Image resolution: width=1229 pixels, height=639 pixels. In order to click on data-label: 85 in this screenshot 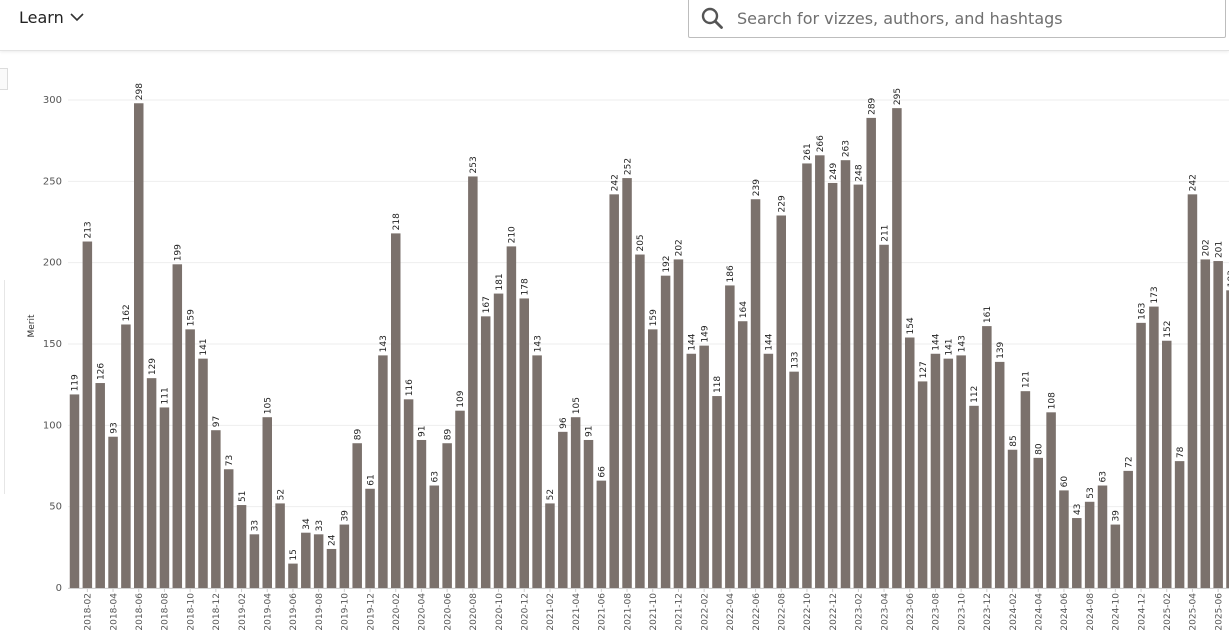, I will do `click(1014, 440)`.